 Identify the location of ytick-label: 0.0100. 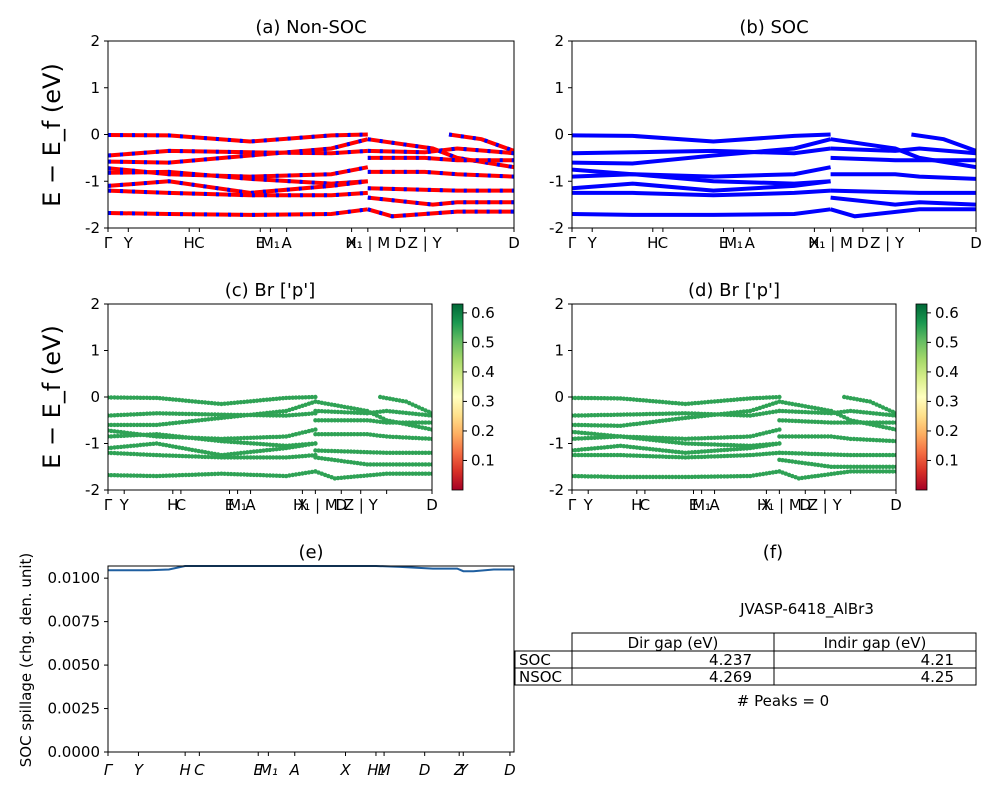
(74, 578).